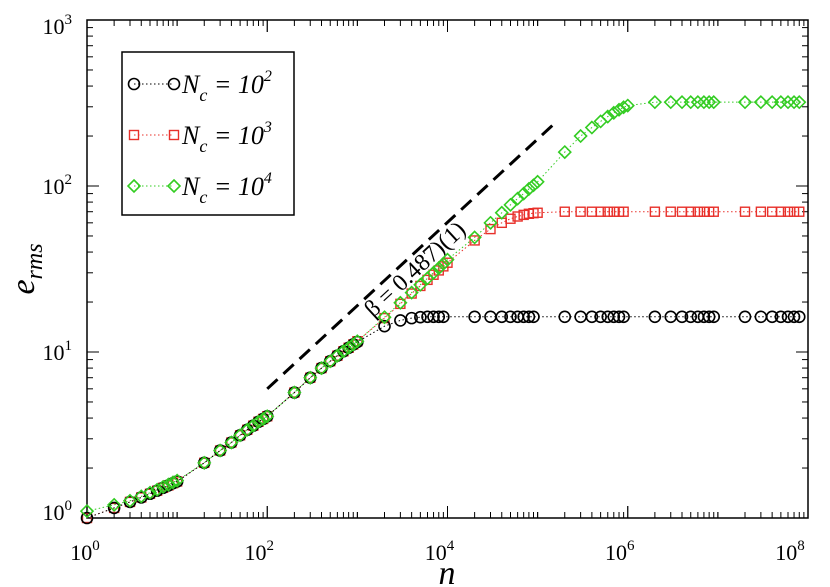 Image resolution: width=830 pixels, height=587 pixels. Describe the element at coordinates (260, 551) in the screenshot. I see `x-tick-label: 10²` at that location.